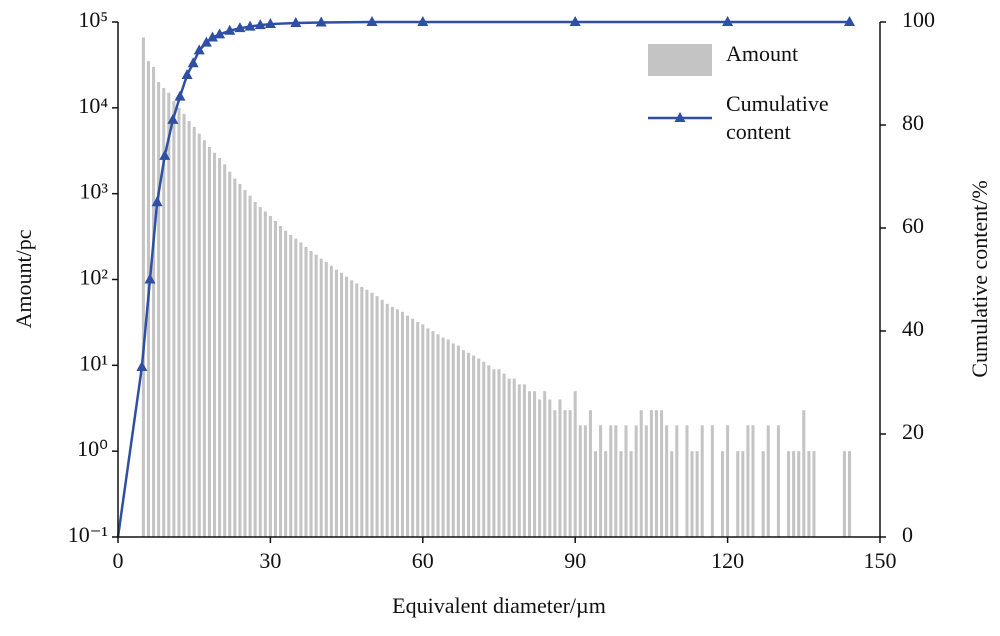  I want to click on y-tick-label: 10³, so click(93, 191).